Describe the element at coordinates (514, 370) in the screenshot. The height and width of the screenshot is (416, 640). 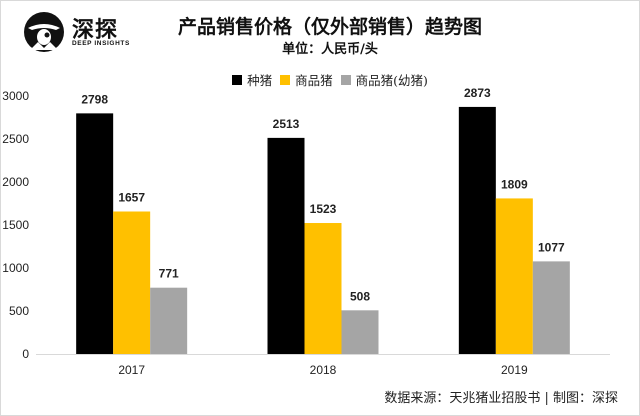
I see `x-tick-label: 2019` at that location.